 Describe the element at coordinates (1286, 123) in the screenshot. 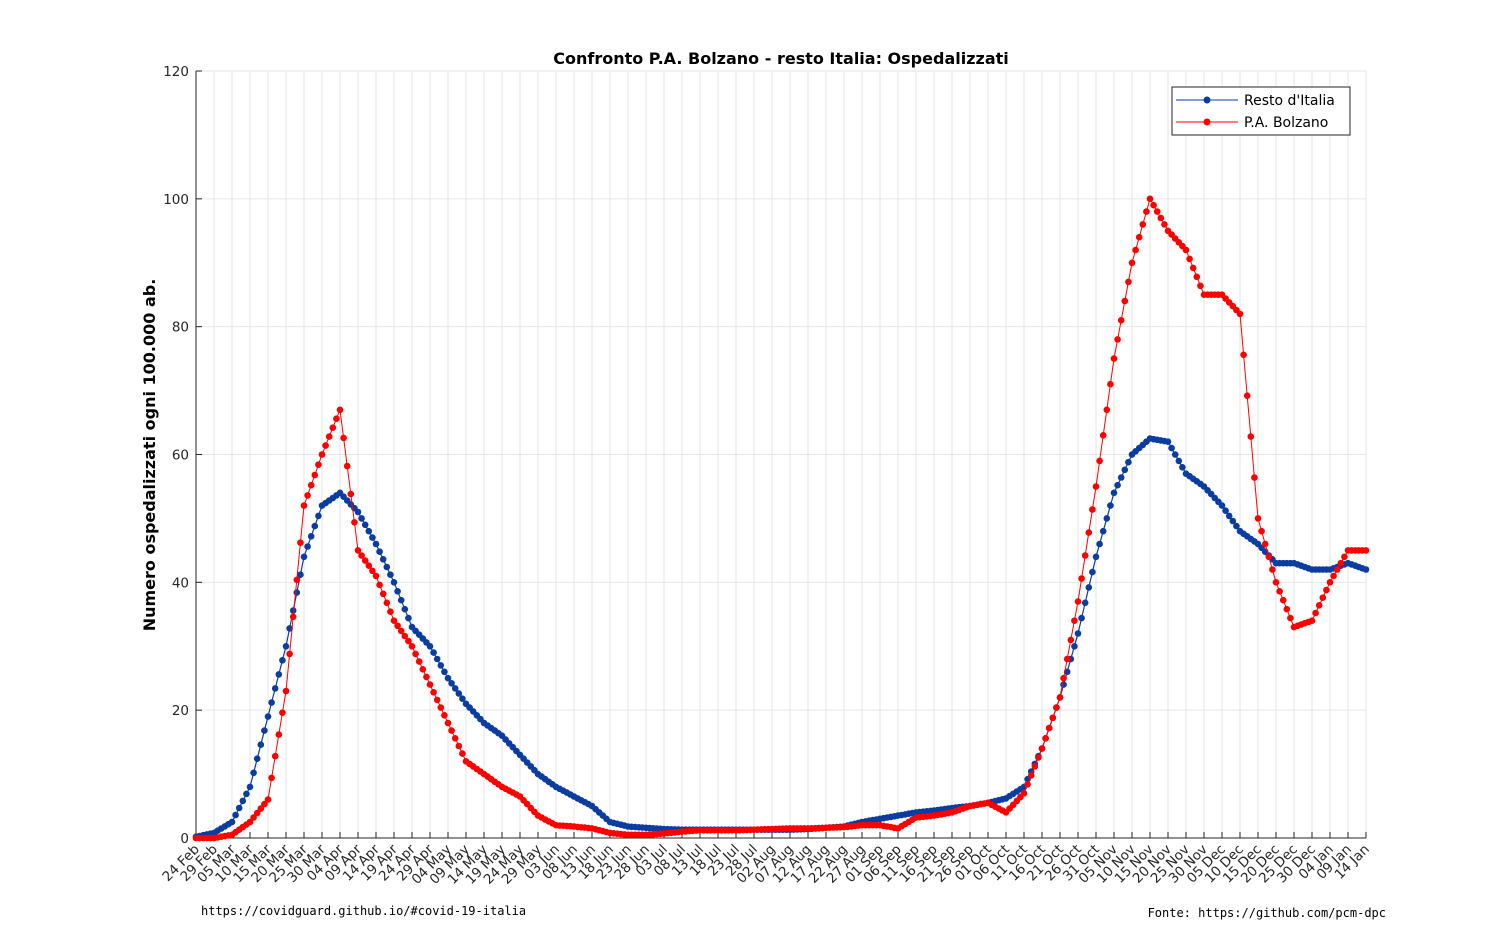

I see `legend-label-bolzano: P.A. Bolzano` at that location.